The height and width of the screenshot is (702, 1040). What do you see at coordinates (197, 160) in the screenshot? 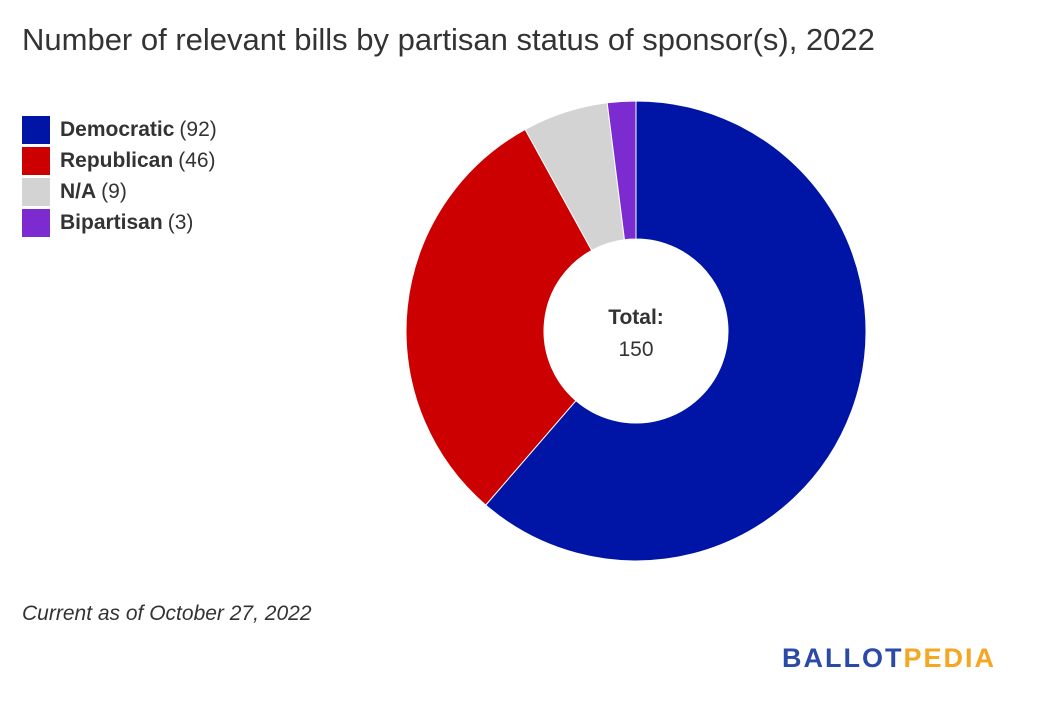
I see `legend-count: (46)` at bounding box center [197, 160].